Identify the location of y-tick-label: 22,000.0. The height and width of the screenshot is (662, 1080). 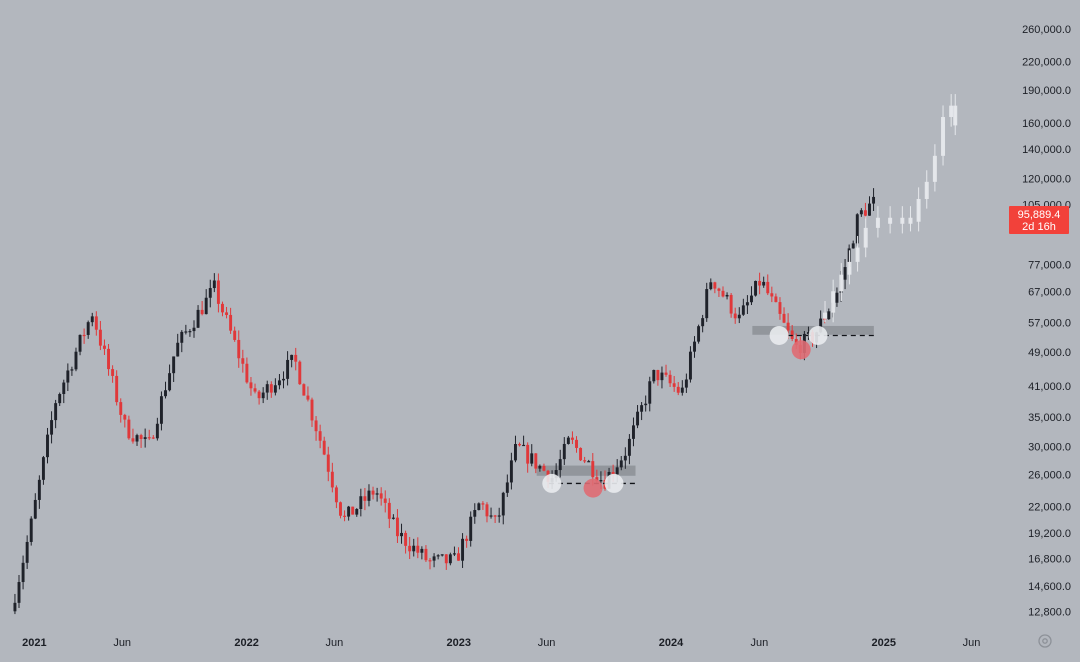
(1049, 508).